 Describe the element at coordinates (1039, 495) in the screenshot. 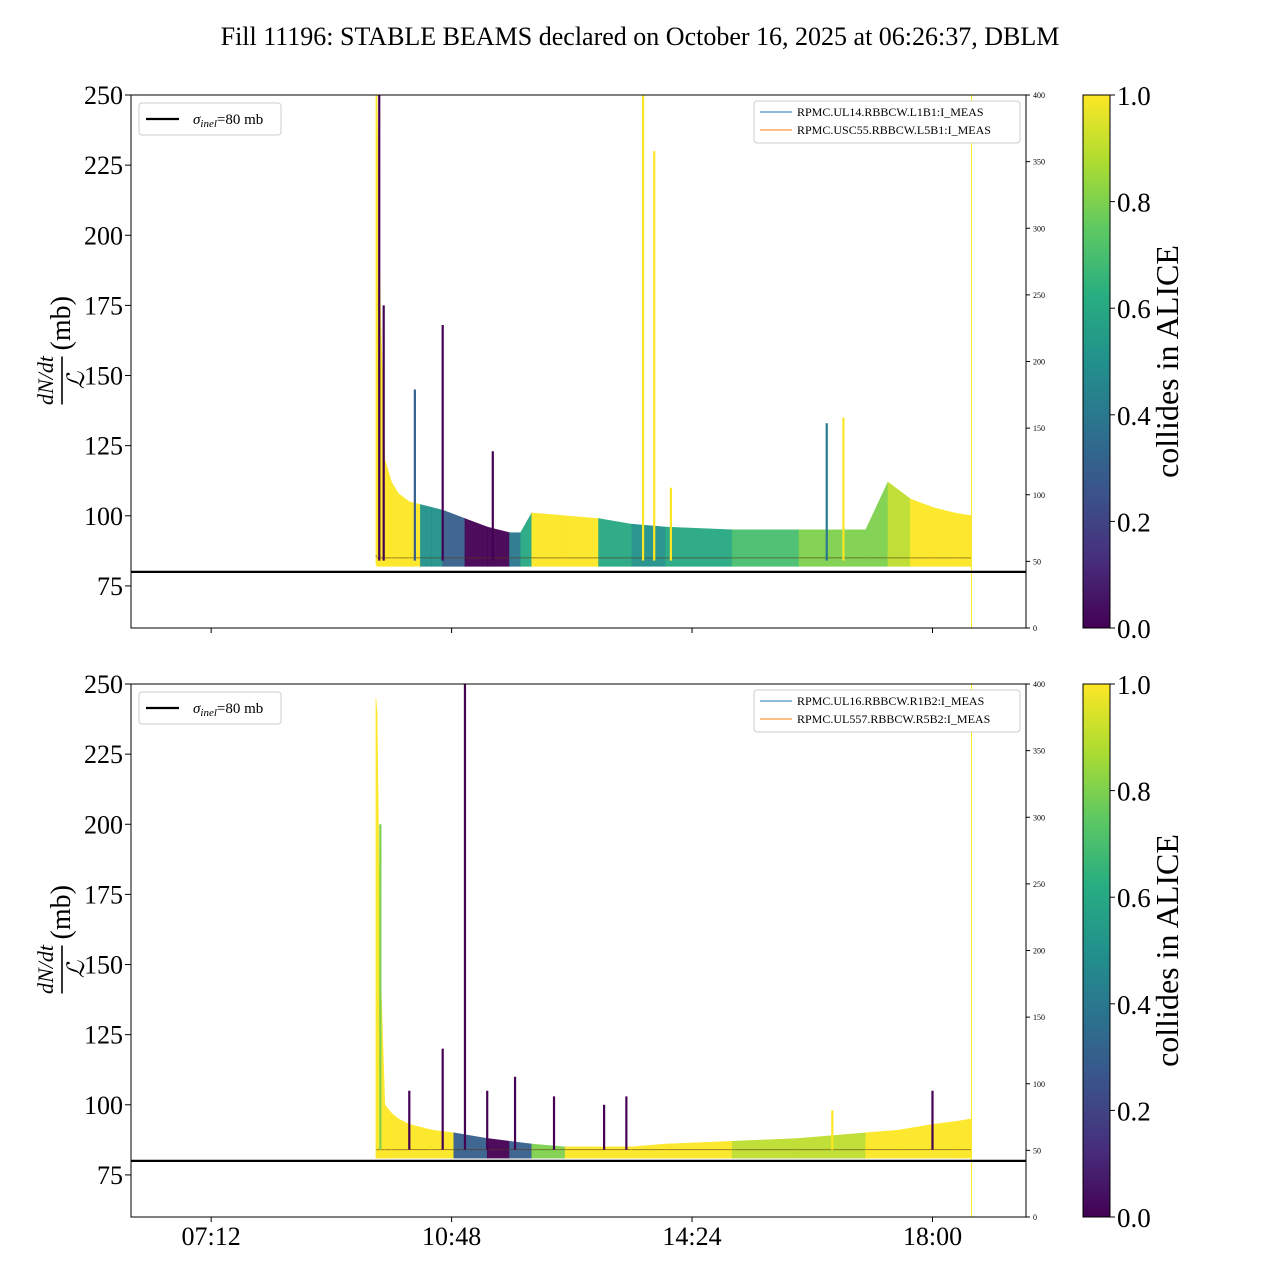

I see `y2-tick-label: 100` at that location.